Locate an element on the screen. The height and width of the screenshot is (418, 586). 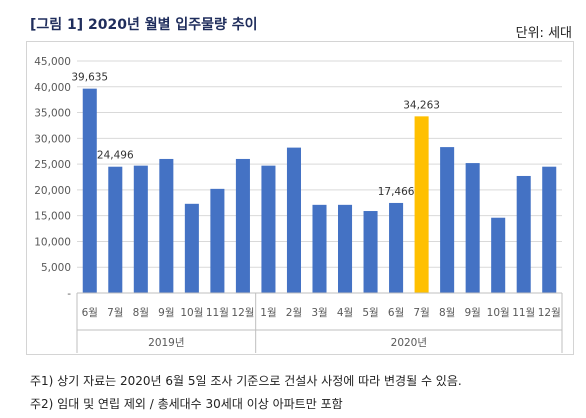
unit-label: 단위: 세대 is located at coordinates (543, 33).